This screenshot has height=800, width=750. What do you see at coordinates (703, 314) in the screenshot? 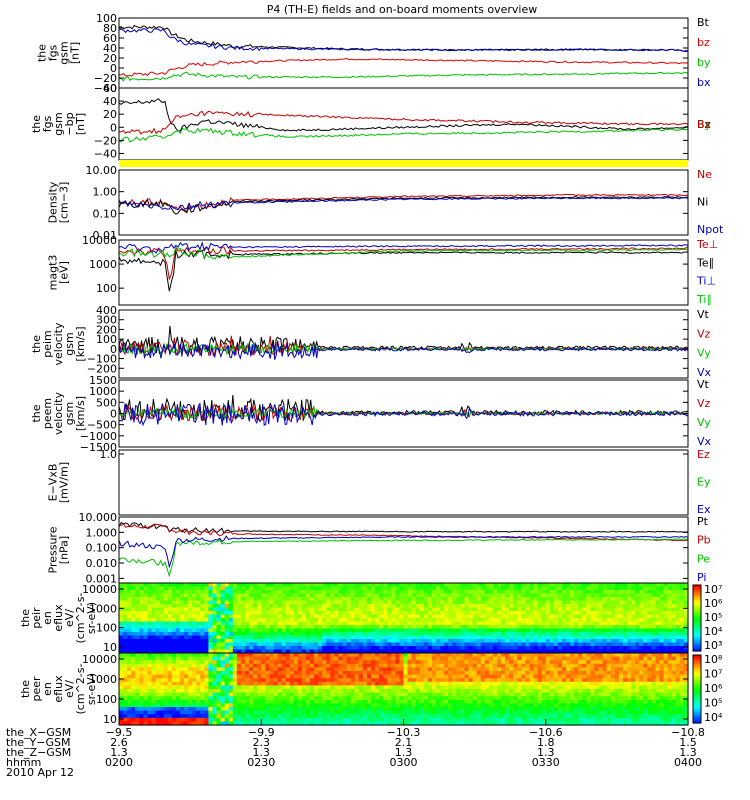
I see `legend-entry: Vt` at bounding box center [703, 314].